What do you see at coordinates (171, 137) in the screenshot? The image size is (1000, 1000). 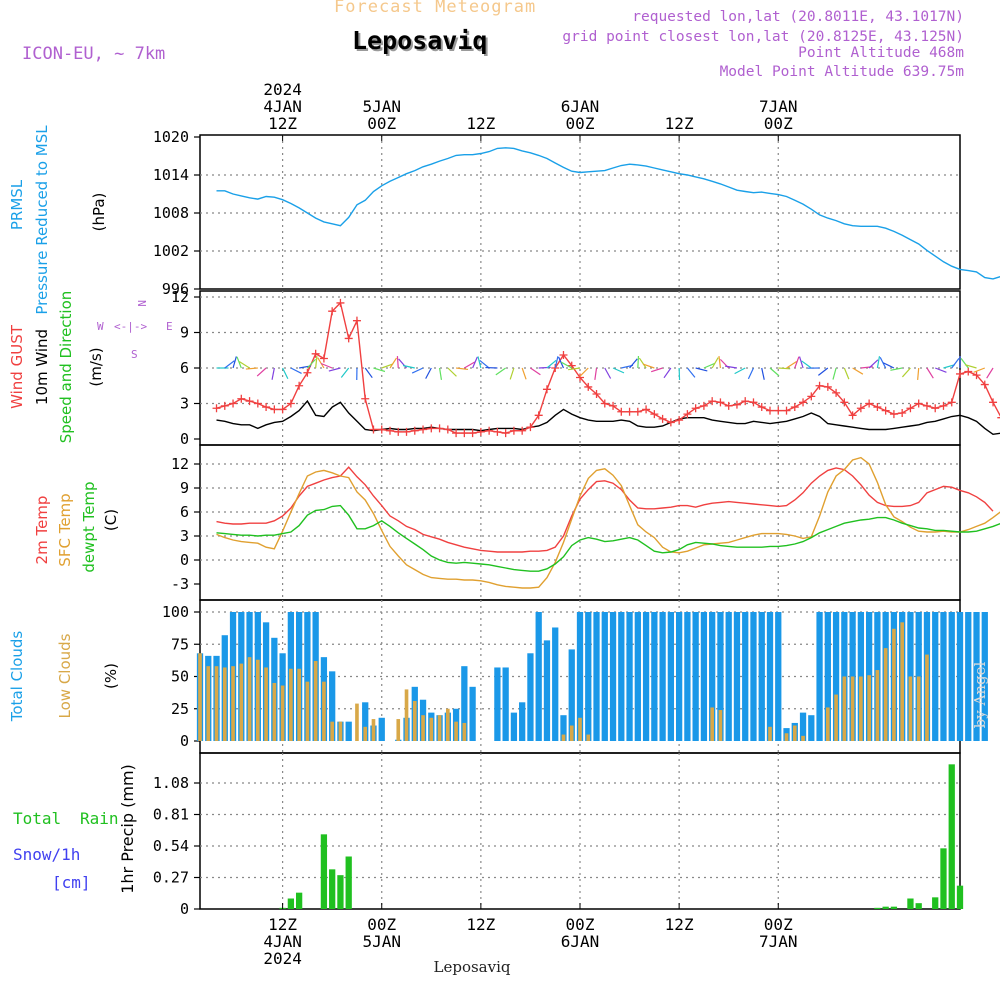 I see `pressure-ytick-label: 1020` at bounding box center [171, 137].